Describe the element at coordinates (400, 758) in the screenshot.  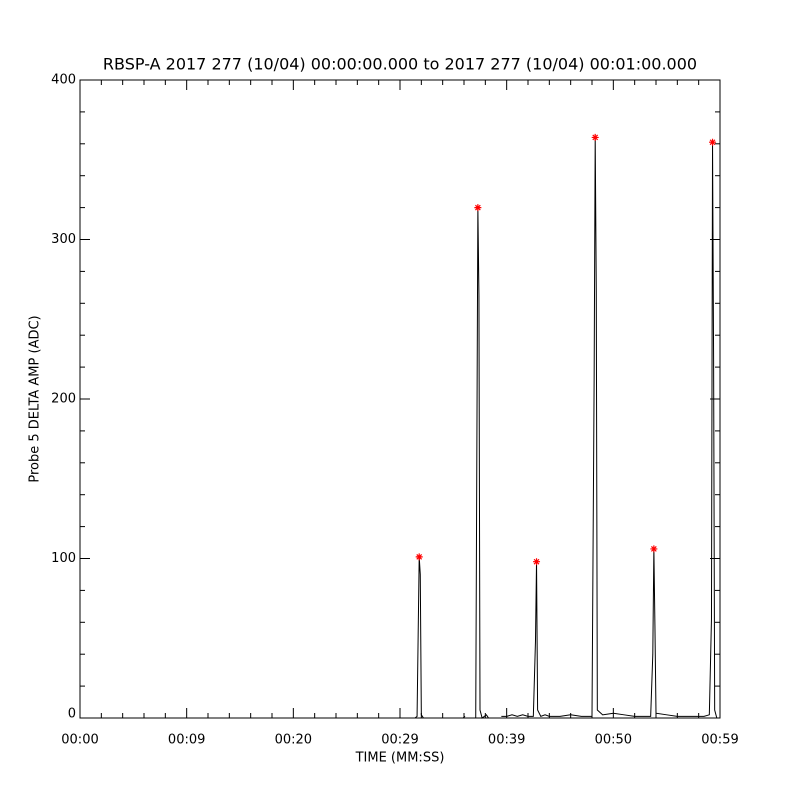
I see `x-axis-label: TIME (MM:SS)` at that location.